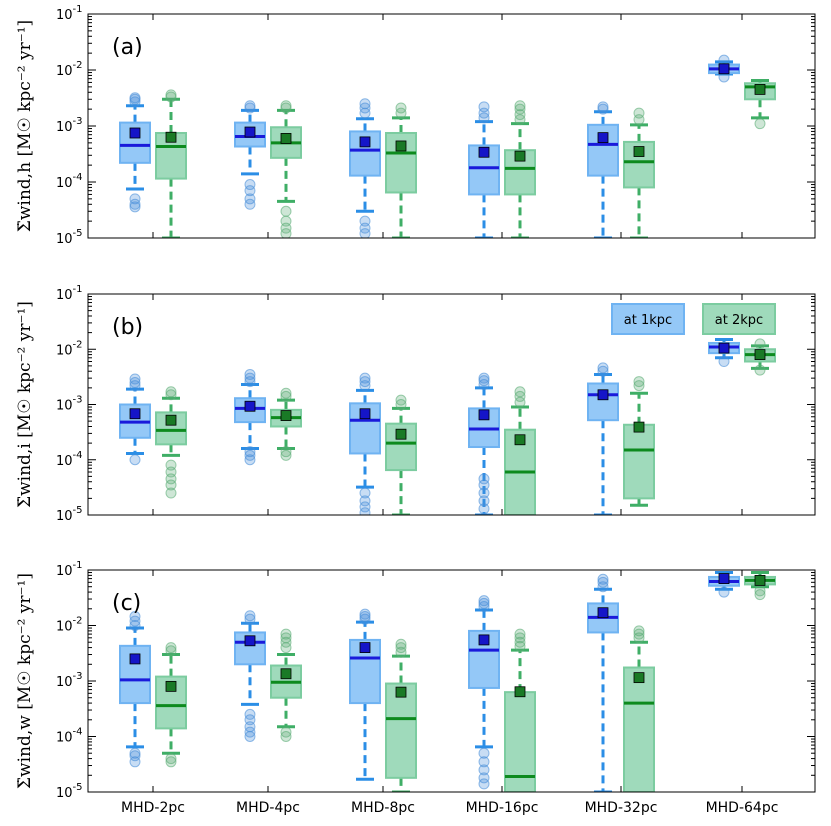  Describe the element at coordinates (484, 692) in the screenshot. I see `box-MHD-16pc-1kpc` at that location.